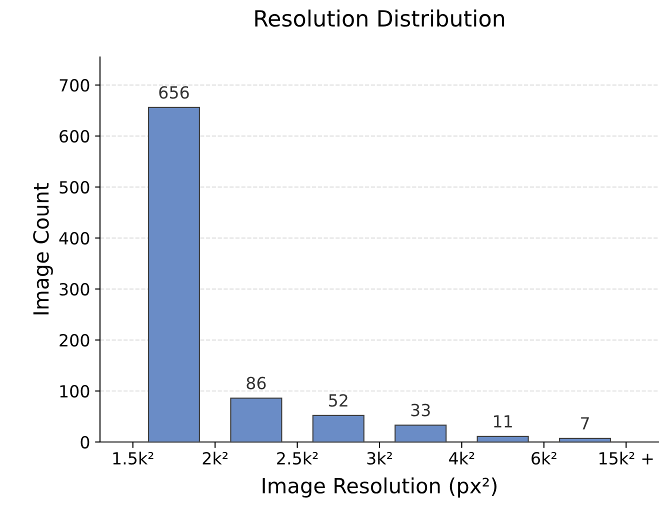 The image size is (659, 512). I want to click on text: 2k², so click(215, 458).